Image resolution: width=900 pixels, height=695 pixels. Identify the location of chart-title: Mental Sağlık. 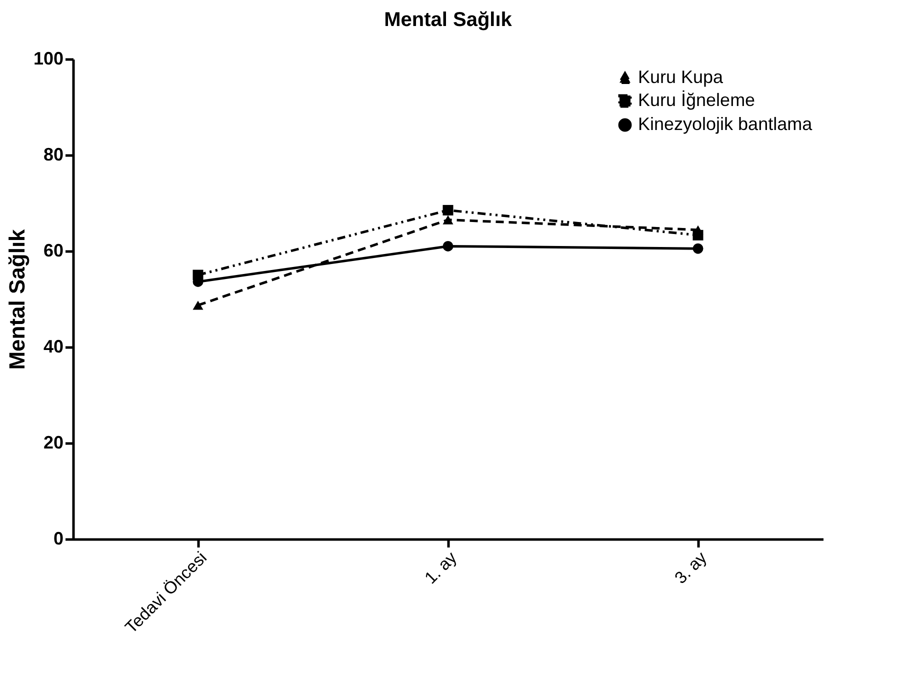
(448, 20).